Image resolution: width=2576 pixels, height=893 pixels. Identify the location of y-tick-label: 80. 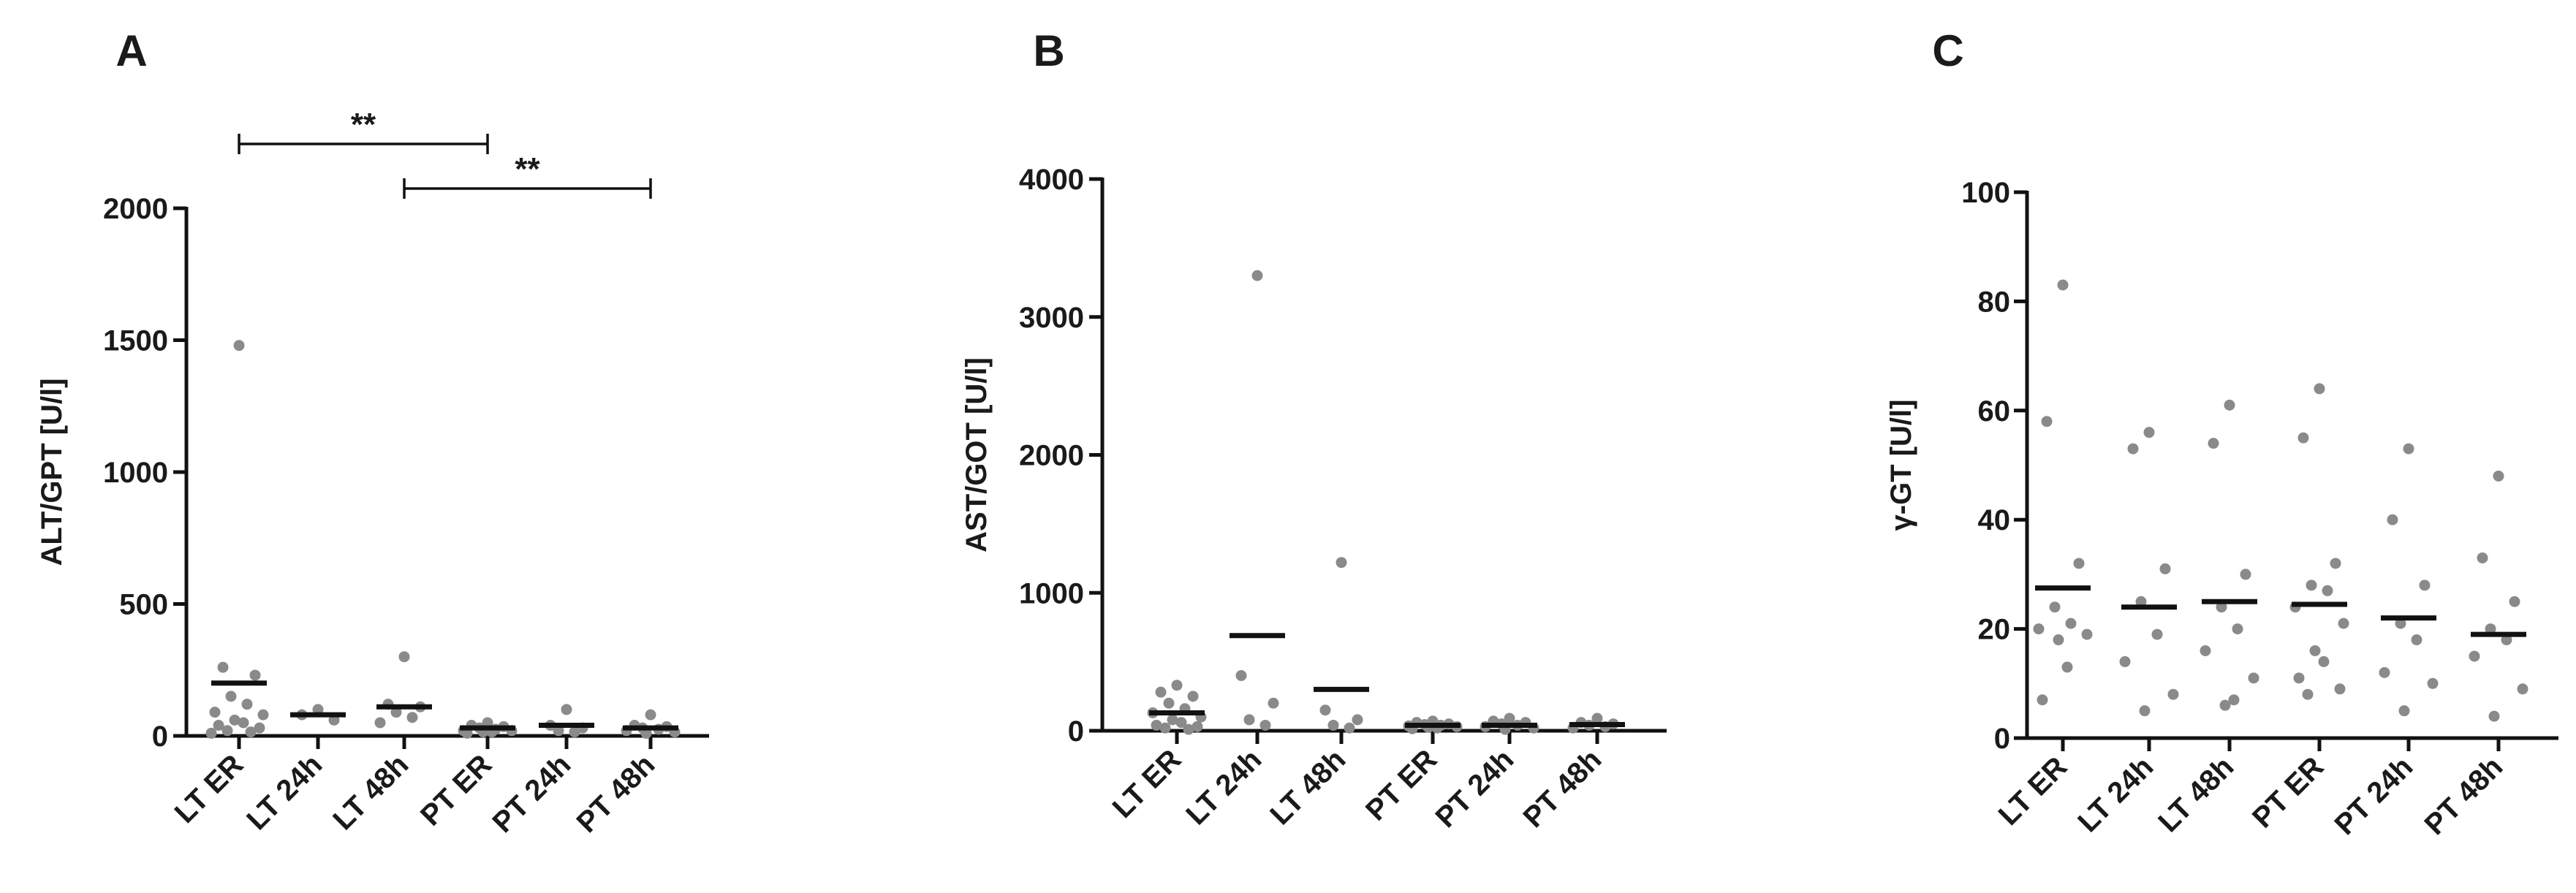
(1994, 302).